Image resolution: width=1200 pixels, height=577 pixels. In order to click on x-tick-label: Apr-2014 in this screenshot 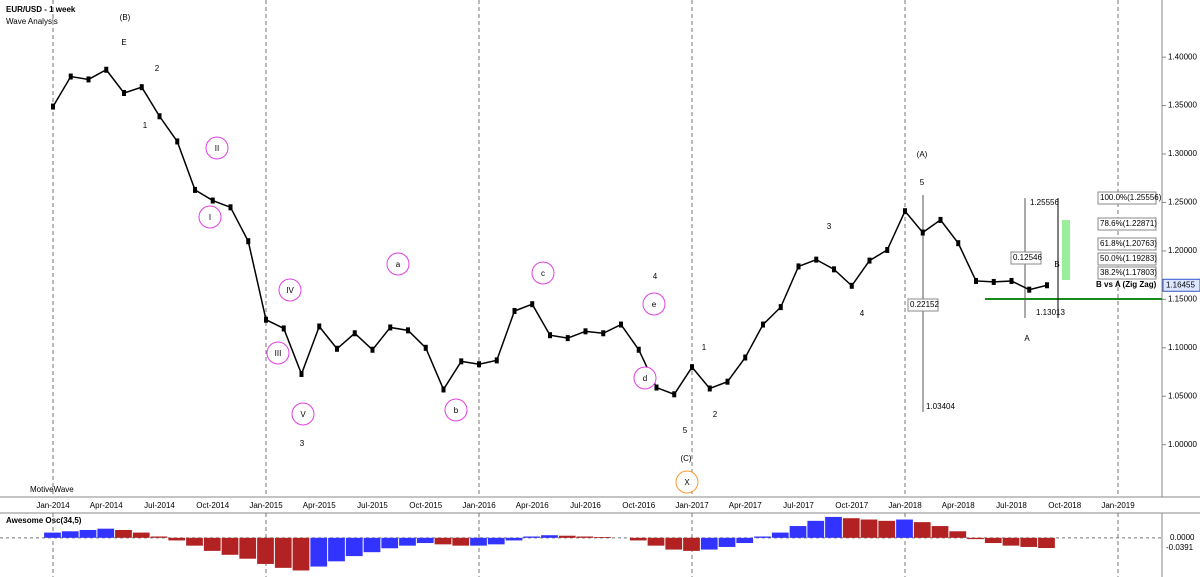, I will do `click(106, 505)`.